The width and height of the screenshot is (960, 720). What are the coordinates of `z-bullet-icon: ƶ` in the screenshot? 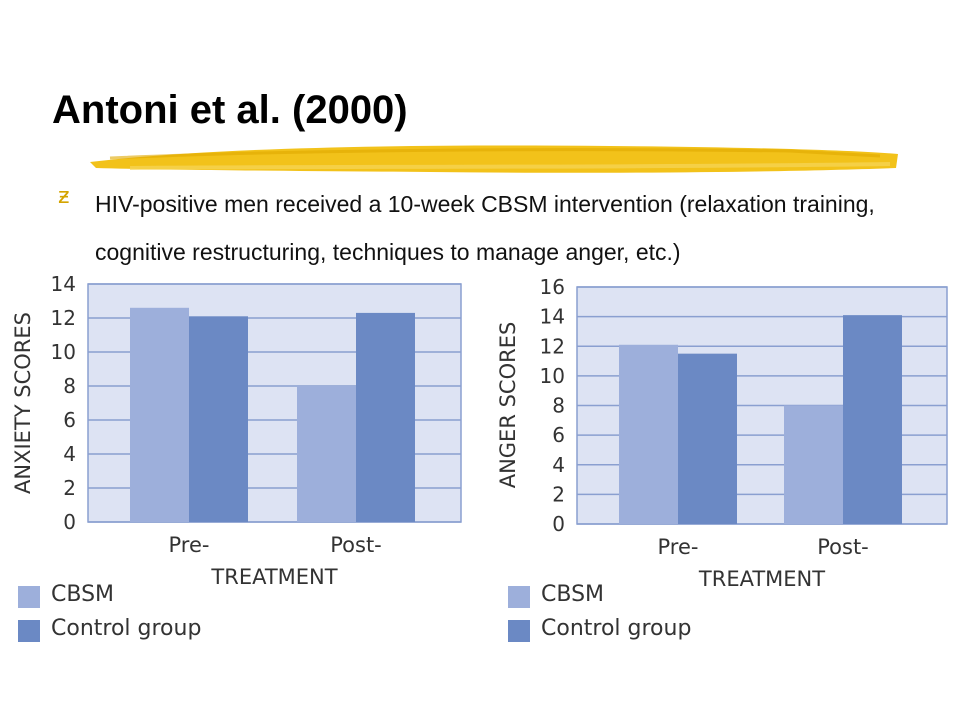 It's located at (64, 196).